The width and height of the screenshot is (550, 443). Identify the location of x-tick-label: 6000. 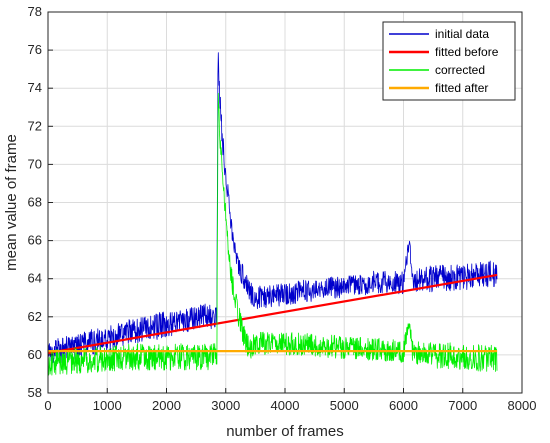
(403, 405).